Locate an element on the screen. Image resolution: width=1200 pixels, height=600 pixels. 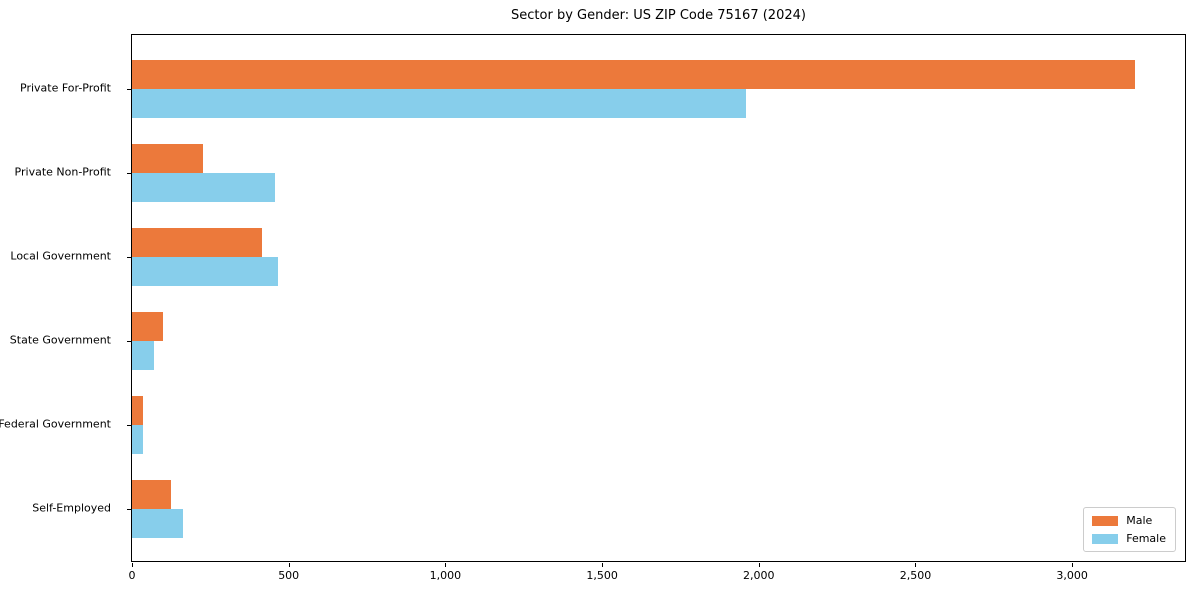
bar-female-state-government is located at coordinates (143, 355).